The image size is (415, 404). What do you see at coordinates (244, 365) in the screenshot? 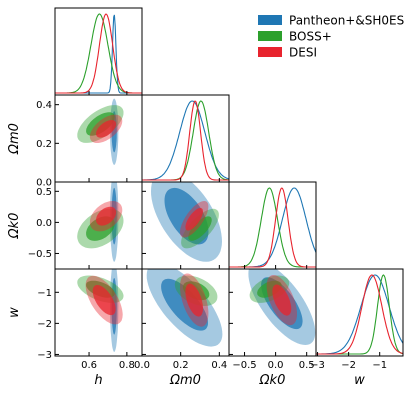
I see `x-tick-label-Ok: −0.5` at bounding box center [244, 365].